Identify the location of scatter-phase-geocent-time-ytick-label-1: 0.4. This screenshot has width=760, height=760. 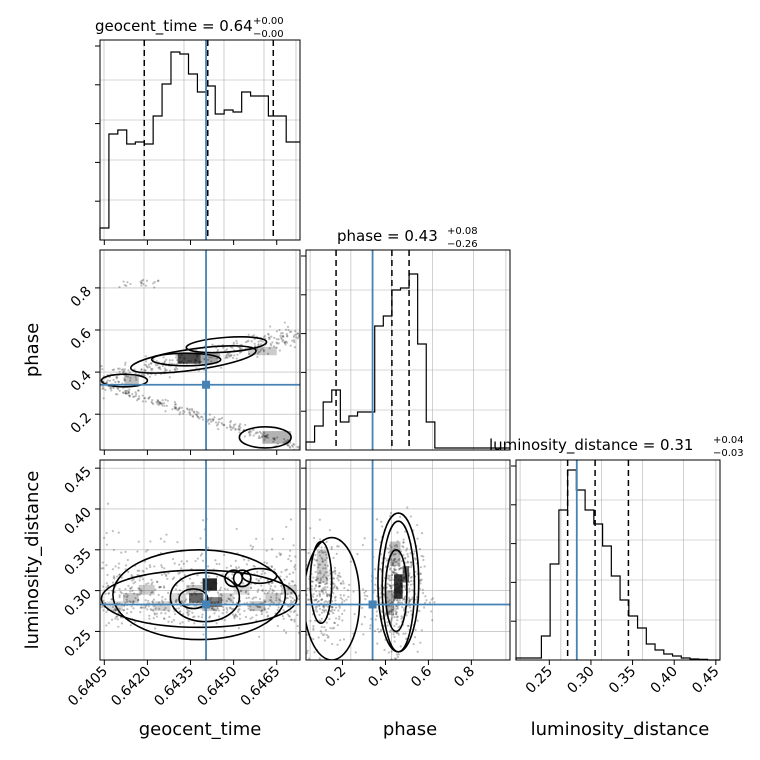
(81, 381).